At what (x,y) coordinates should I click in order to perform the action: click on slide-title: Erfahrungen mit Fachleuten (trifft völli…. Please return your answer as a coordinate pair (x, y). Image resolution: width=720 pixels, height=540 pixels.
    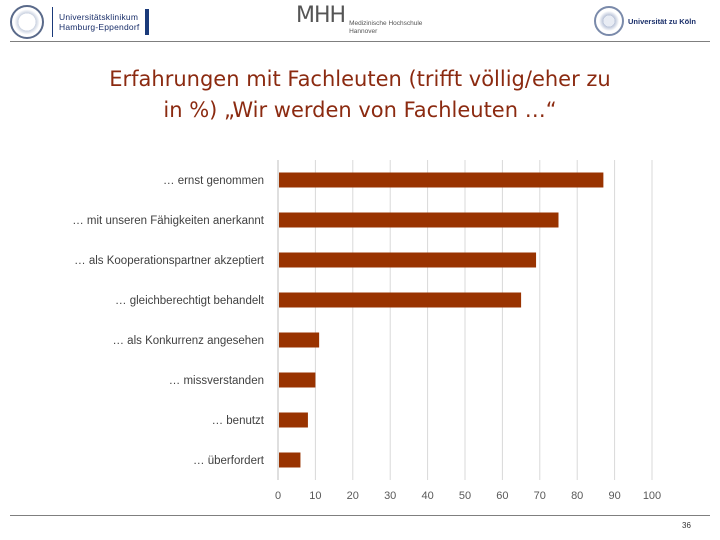
    Looking at the image, I should click on (360, 95).